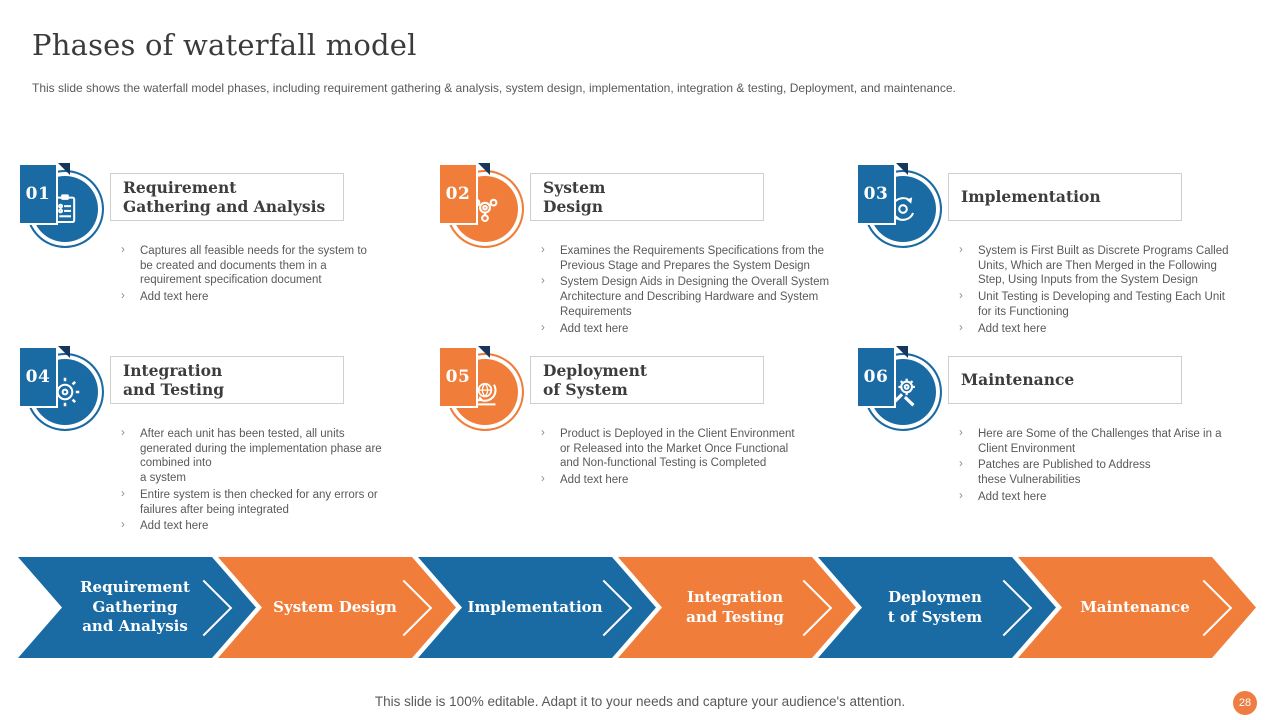 The height and width of the screenshot is (720, 1280). Describe the element at coordinates (486, 209) in the screenshot. I see `phase-icon-cluster: 02` at that location.